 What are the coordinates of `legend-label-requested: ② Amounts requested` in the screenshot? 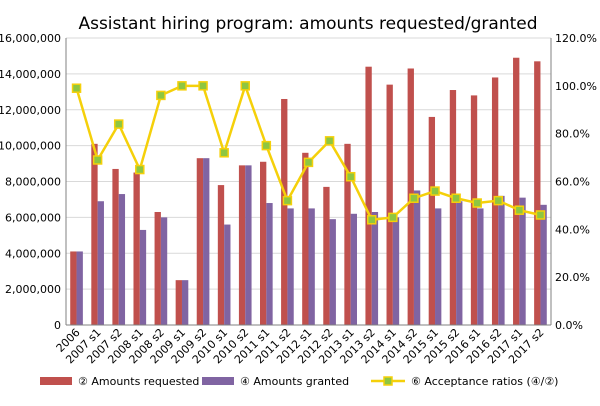 It's located at (138, 381).